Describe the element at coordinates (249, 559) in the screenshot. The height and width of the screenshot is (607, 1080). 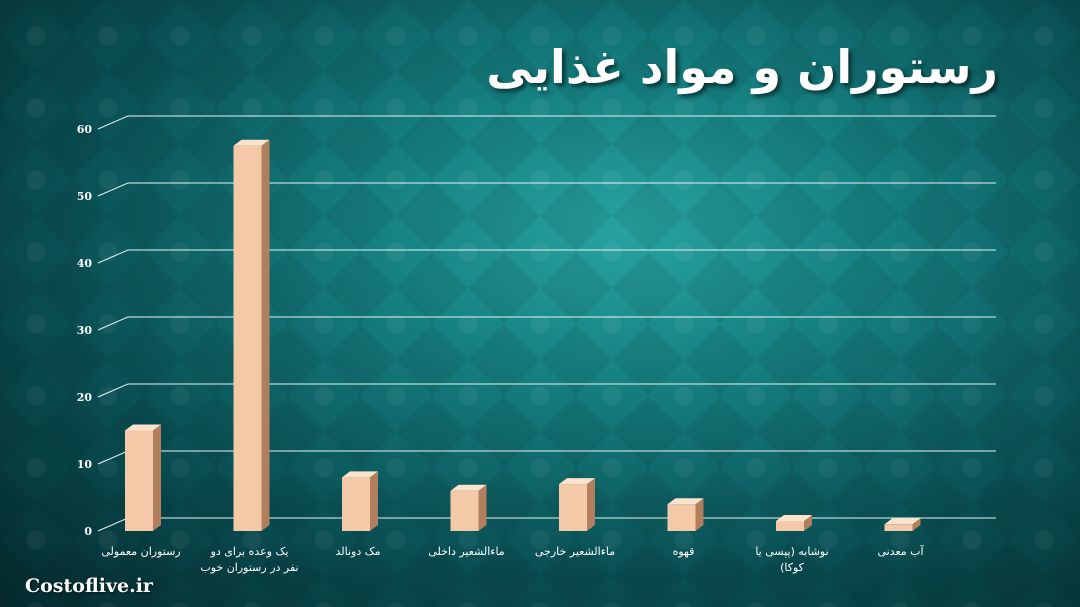
I see `category-label: یک وعده برای دو نفر در رستوران خوب` at that location.